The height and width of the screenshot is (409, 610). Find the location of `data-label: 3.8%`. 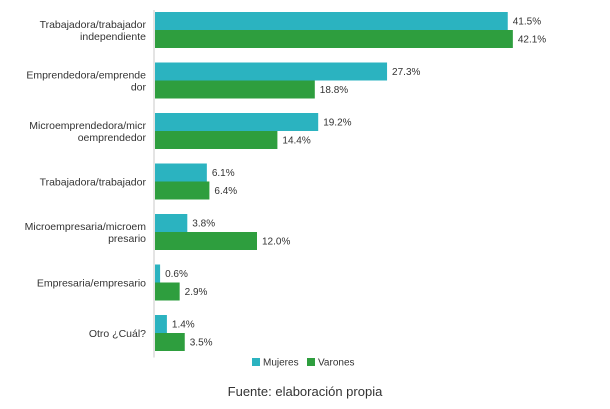

data-label: 3.8% is located at coordinates (203, 224).